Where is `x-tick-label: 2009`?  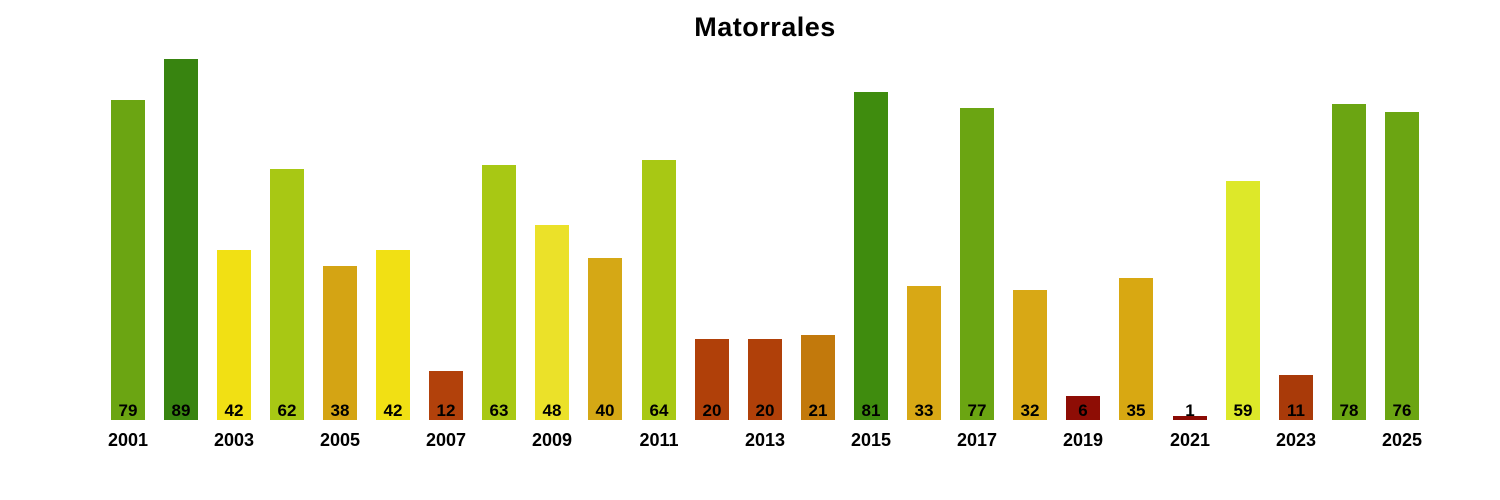
x-tick-label: 2009 is located at coordinates (552, 440).